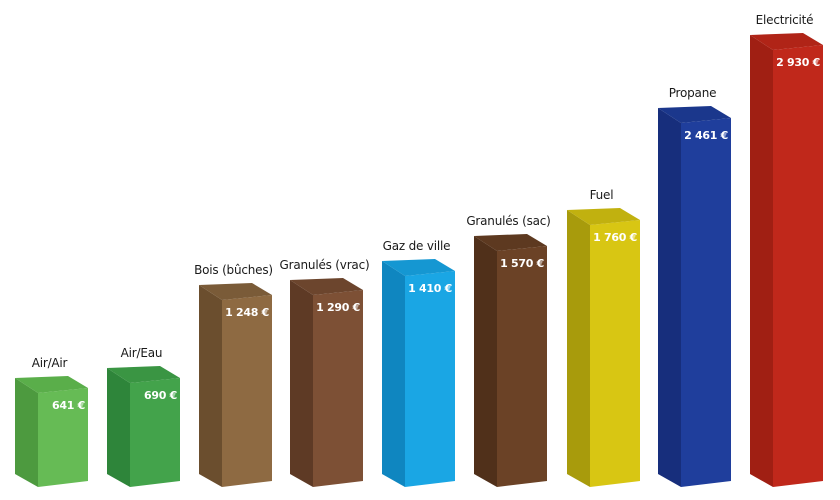 The image size is (840, 500). What do you see at coordinates (784, 20) in the screenshot?
I see `bar-category-label: Electricité` at bounding box center [784, 20].